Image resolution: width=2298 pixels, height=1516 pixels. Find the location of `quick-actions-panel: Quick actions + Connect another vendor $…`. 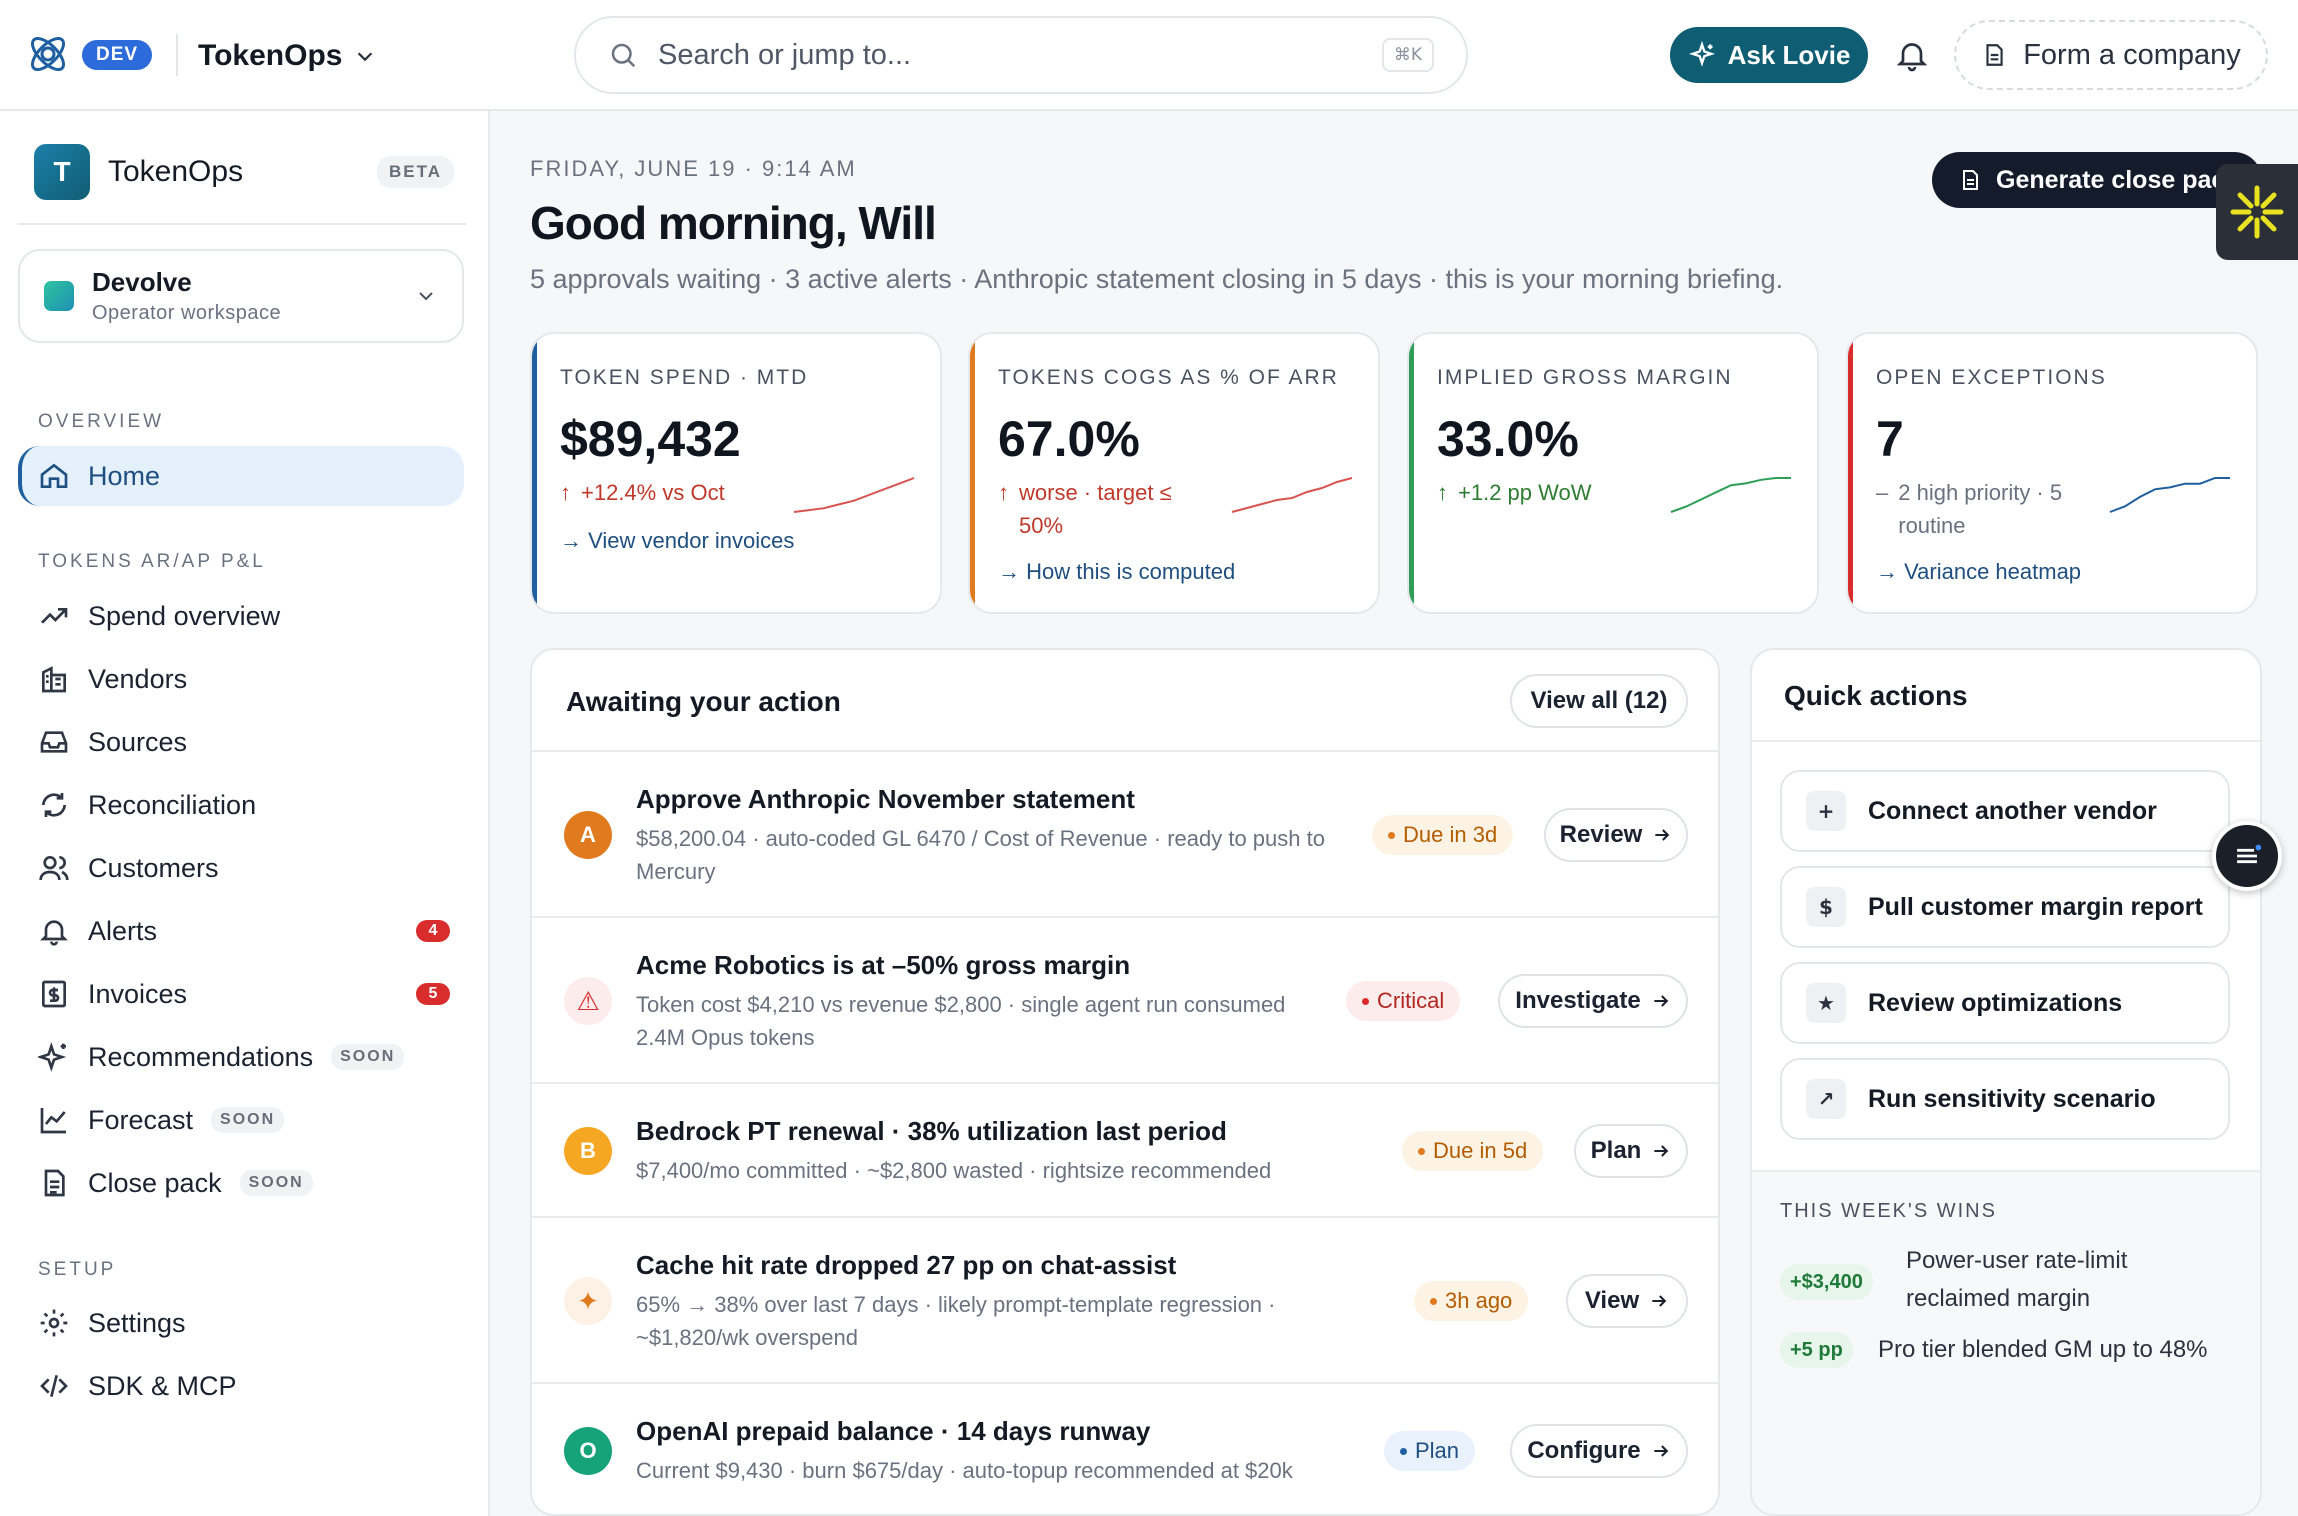

quick-actions-panel: Quick actions + Connect another vendor $… is located at coordinates (2006, 1082).